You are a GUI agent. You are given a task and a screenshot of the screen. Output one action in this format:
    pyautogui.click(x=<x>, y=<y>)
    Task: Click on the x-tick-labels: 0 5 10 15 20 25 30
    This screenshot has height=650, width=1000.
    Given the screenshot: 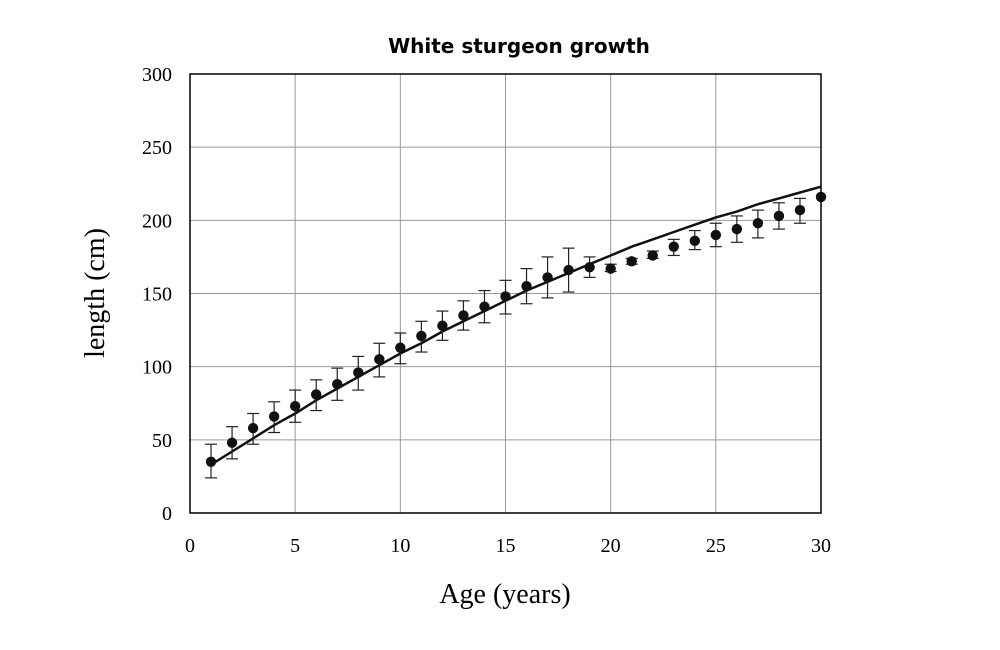 What is the action you would take?
    pyautogui.click(x=508, y=546)
    